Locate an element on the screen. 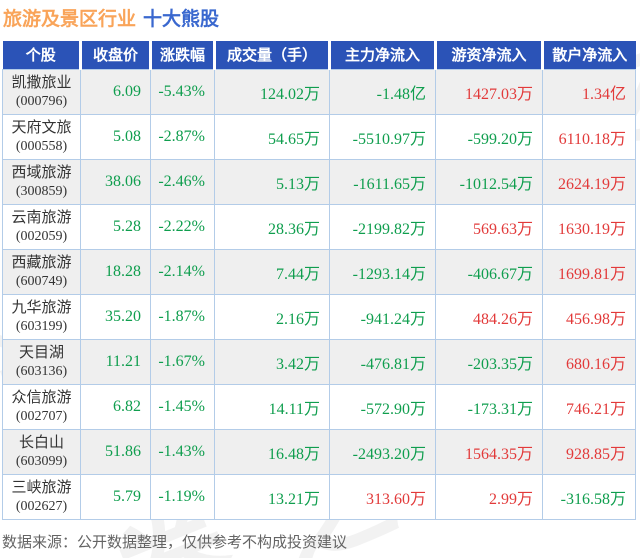  data-source-note: 数据来源：公开数据整理，仅供参考不构成投资建议 is located at coordinates (175, 542).